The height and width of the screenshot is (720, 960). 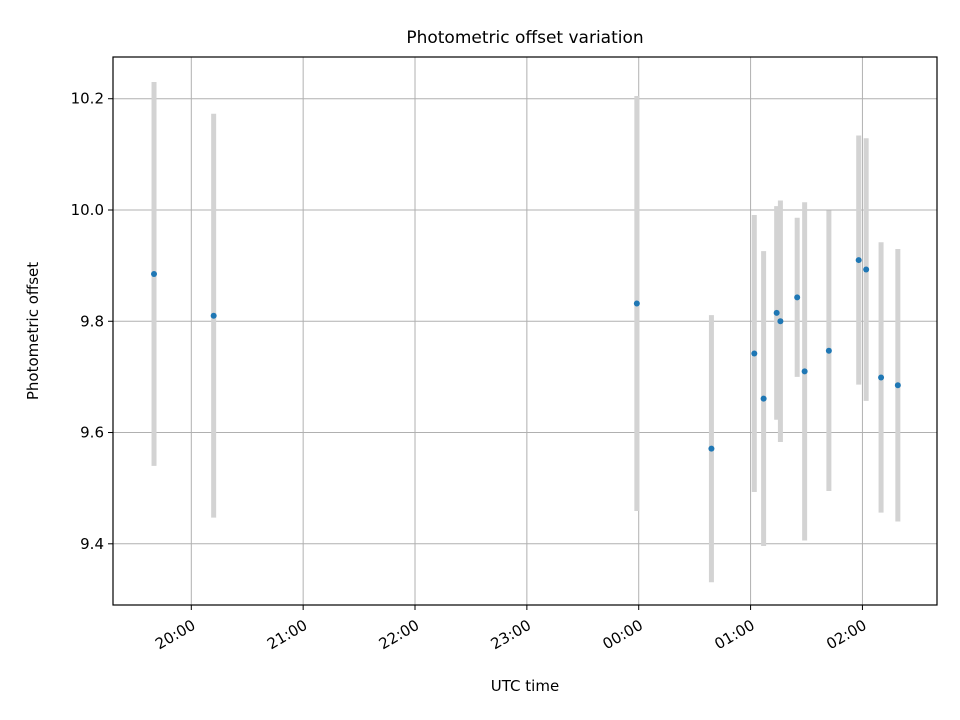 I want to click on x-tick-label: 21:00, so click(x=287, y=634).